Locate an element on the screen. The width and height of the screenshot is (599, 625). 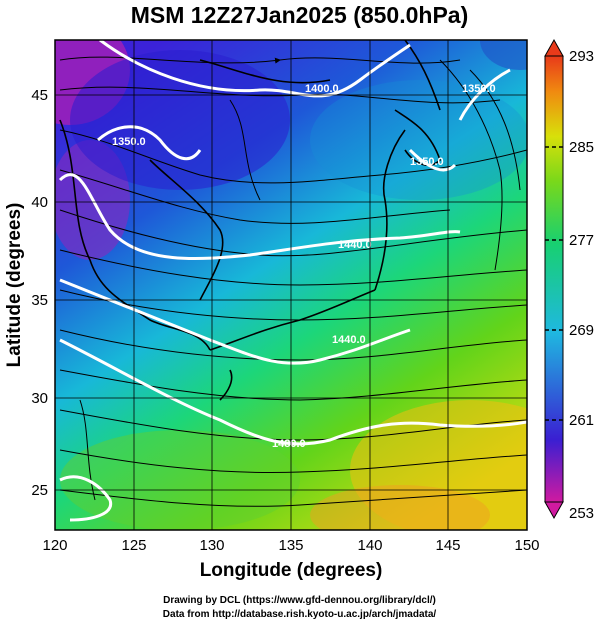
y-tick-label: 40 is located at coordinates (39, 202).